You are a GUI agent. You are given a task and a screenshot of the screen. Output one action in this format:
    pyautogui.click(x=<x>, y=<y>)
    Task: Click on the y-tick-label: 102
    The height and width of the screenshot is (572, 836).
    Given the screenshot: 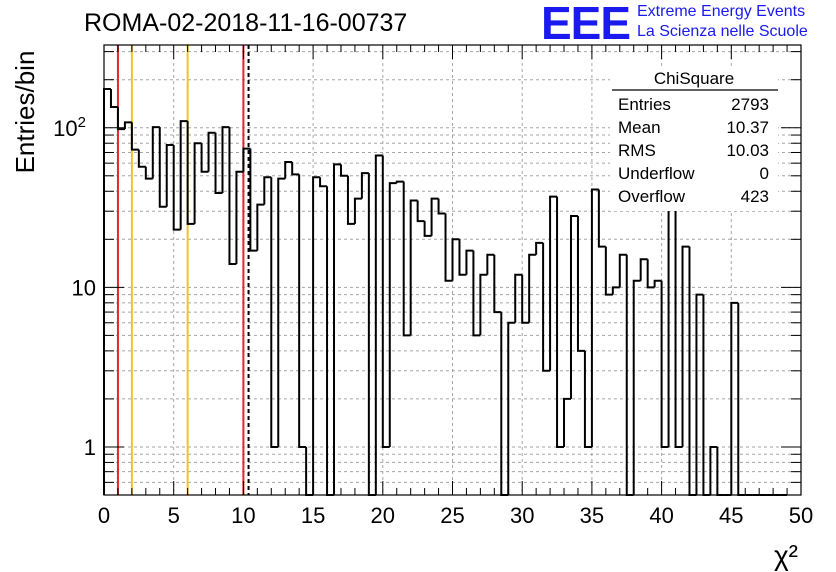 What is the action you would take?
    pyautogui.click(x=69, y=127)
    